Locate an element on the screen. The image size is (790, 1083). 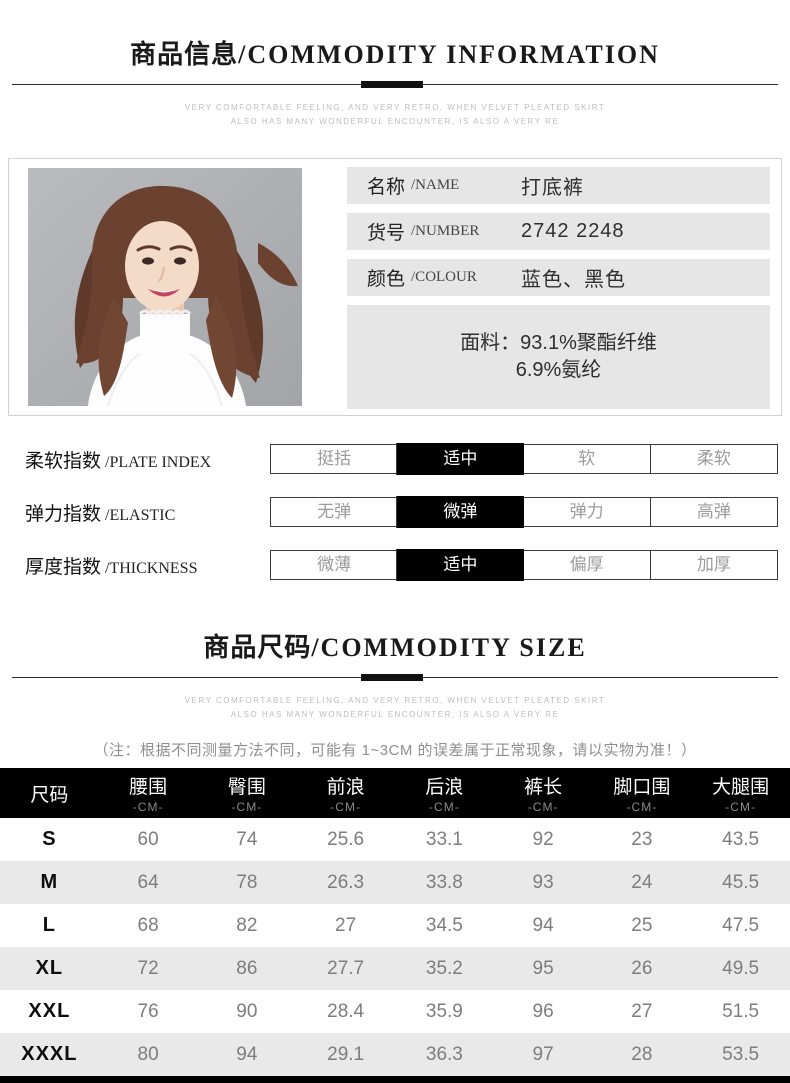
option-cell: 无弹 is located at coordinates (334, 512).